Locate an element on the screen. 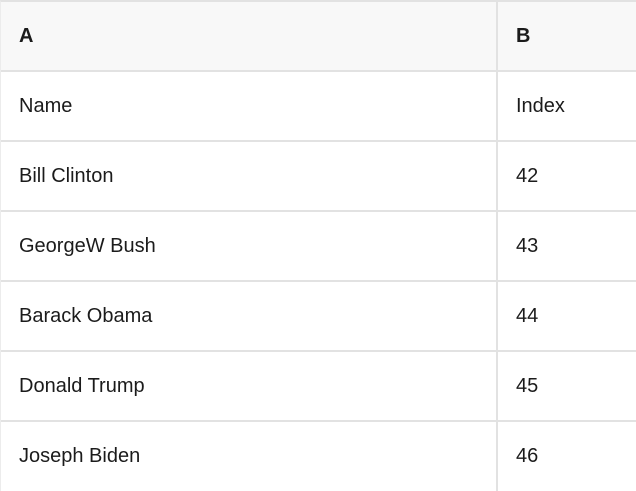 The height and width of the screenshot is (491, 636). table-row: Barack Obama 44 is located at coordinates (318, 317).